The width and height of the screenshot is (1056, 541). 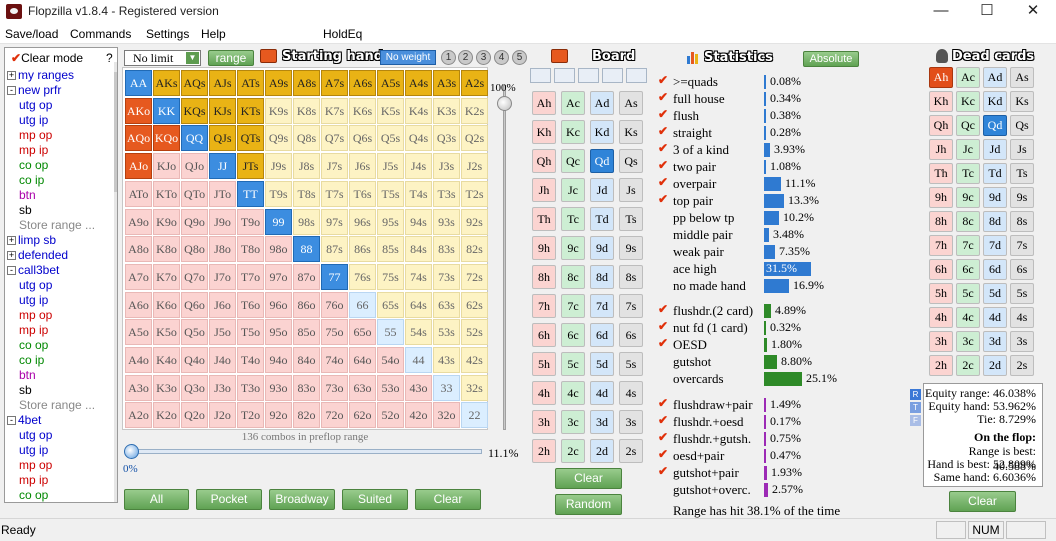 I want to click on board-card-9c: 9c, so click(x=573, y=248).